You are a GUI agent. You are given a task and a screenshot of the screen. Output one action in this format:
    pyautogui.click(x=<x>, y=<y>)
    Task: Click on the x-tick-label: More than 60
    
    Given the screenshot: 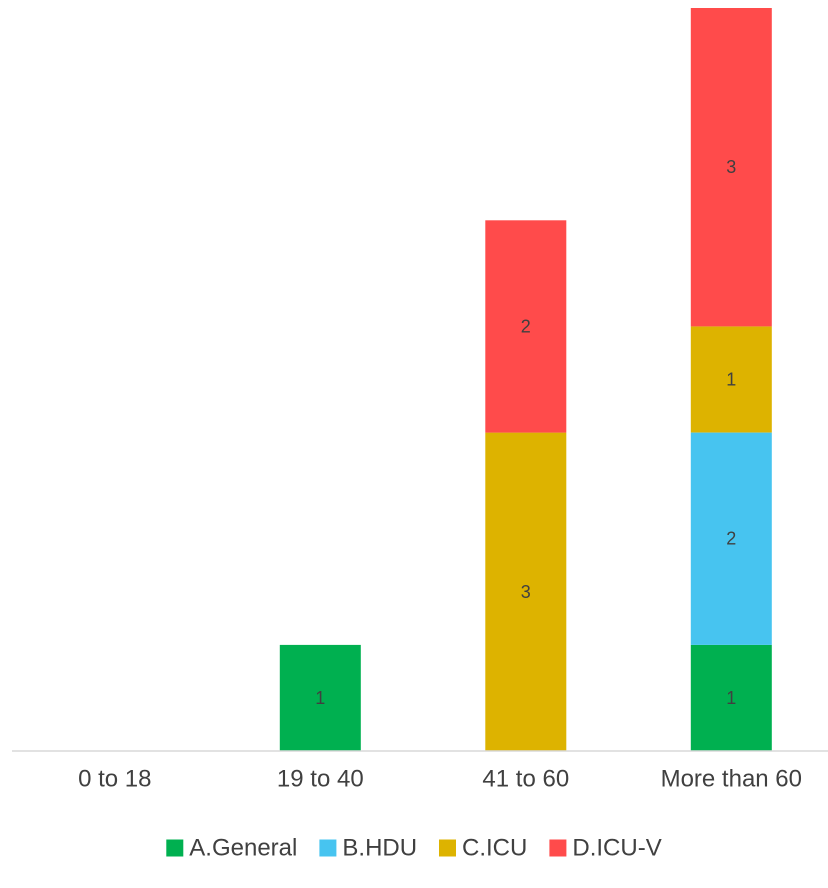 What is the action you would take?
    pyautogui.click(x=731, y=779)
    